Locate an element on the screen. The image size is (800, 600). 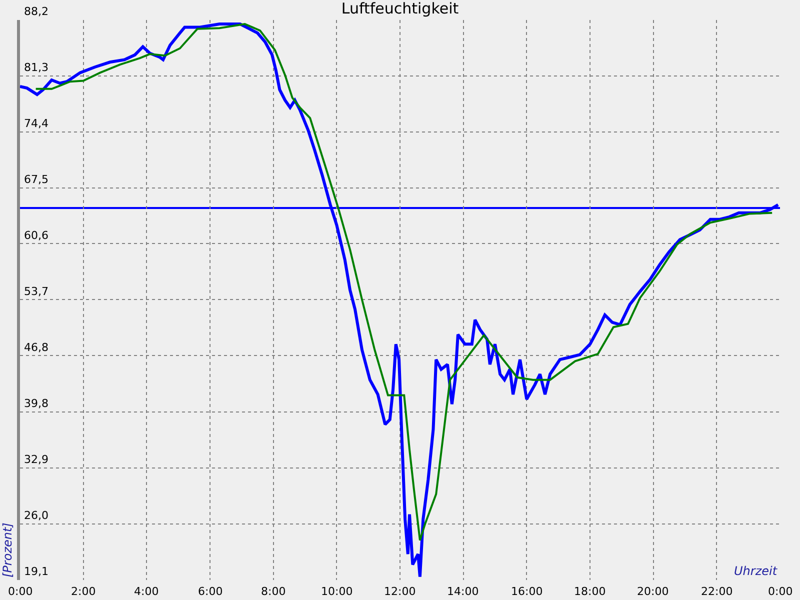
x-axis-title: Uhrzeit is located at coordinates (756, 571).